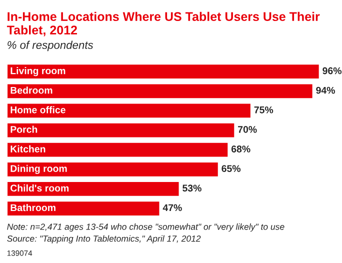 This screenshot has width=342, height=263. I want to click on data-label: 53%, so click(192, 188).